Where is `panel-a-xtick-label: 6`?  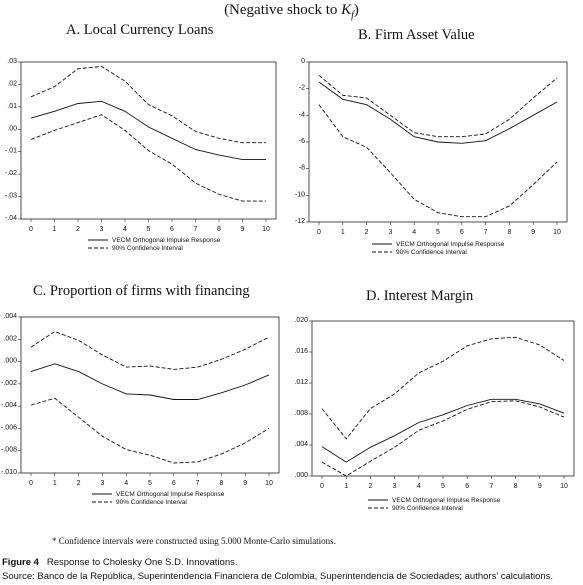
panel-a-xtick-label: 6 is located at coordinates (172, 229).